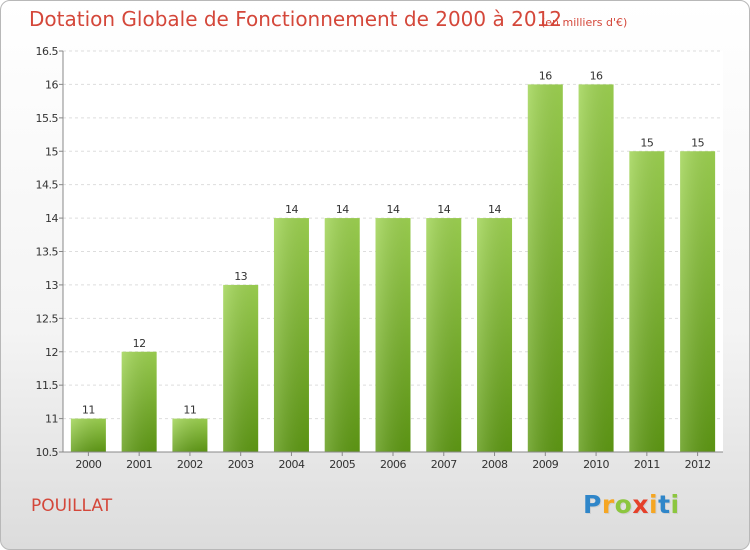  I want to click on logo-letter: o, so click(623, 504).